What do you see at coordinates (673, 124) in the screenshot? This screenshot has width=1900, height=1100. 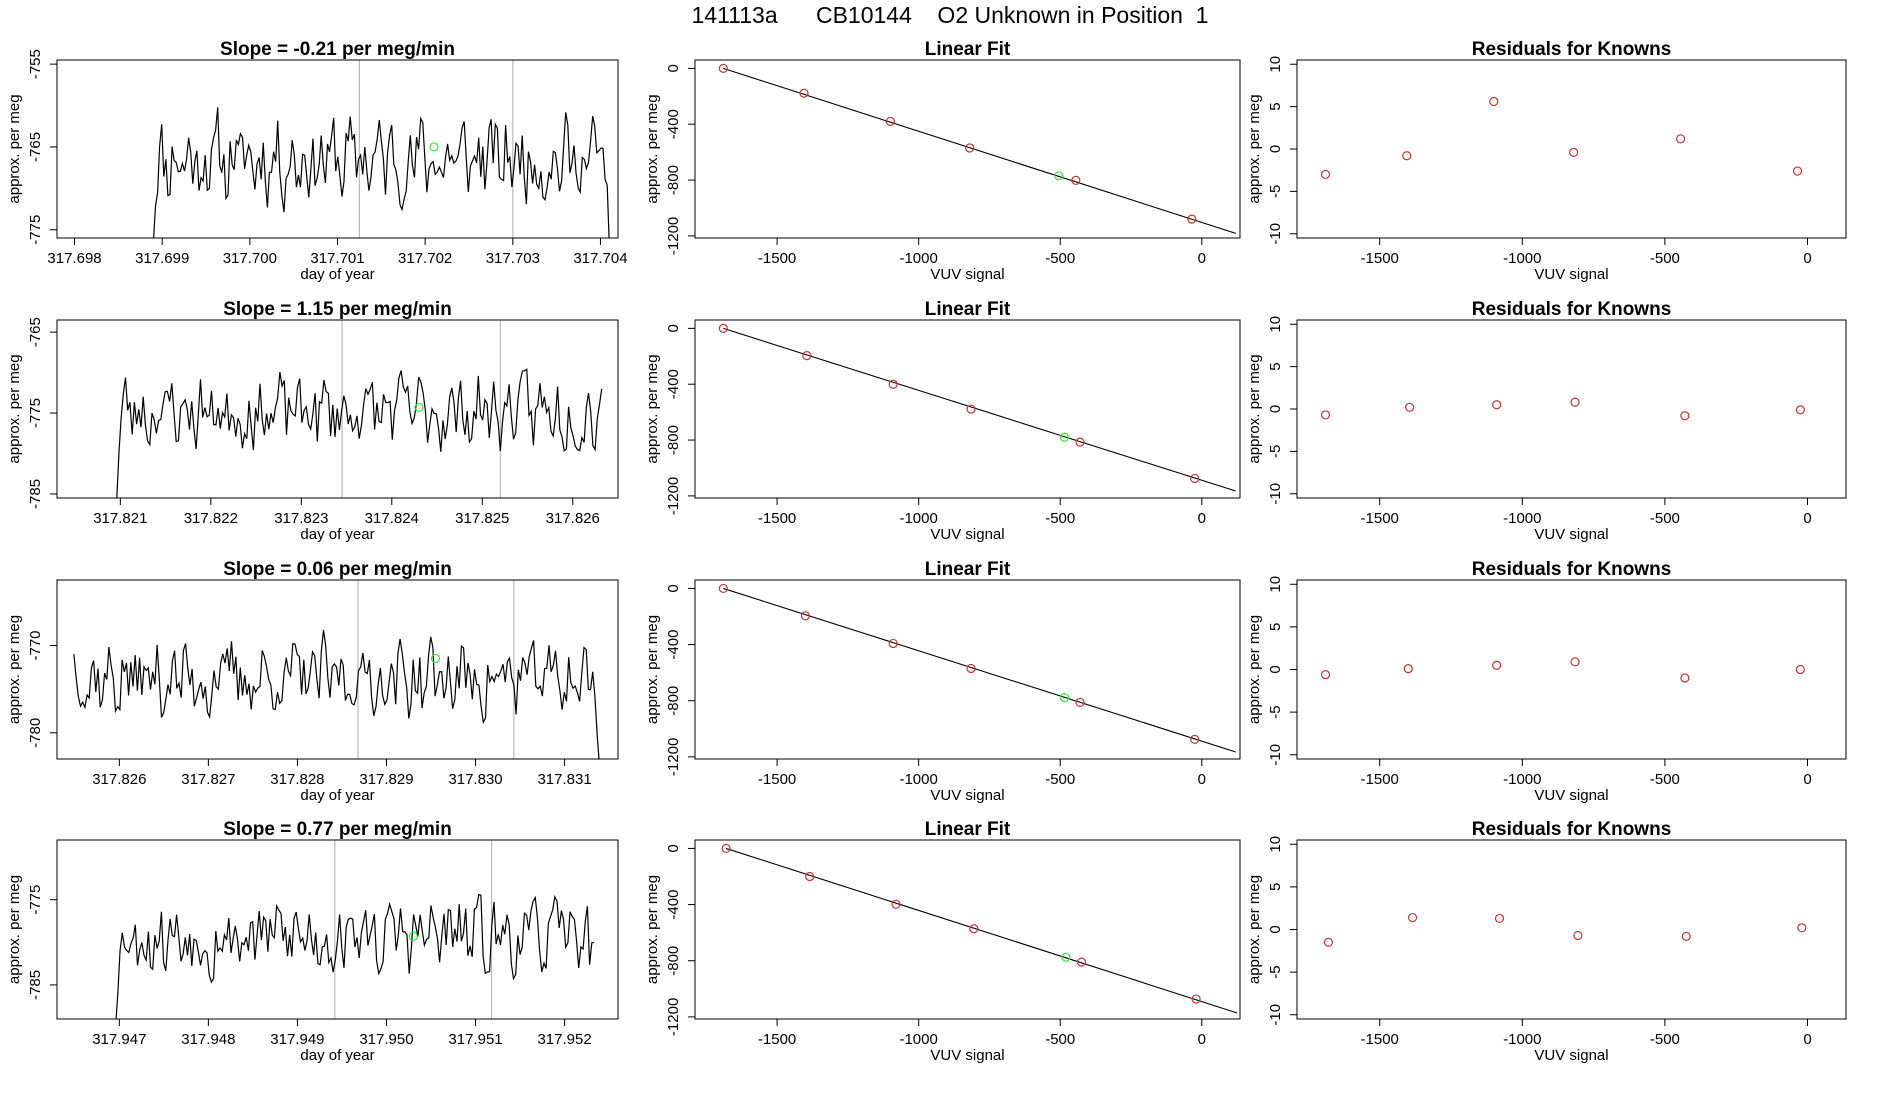 I see `y-tick-label: -400` at bounding box center [673, 124].